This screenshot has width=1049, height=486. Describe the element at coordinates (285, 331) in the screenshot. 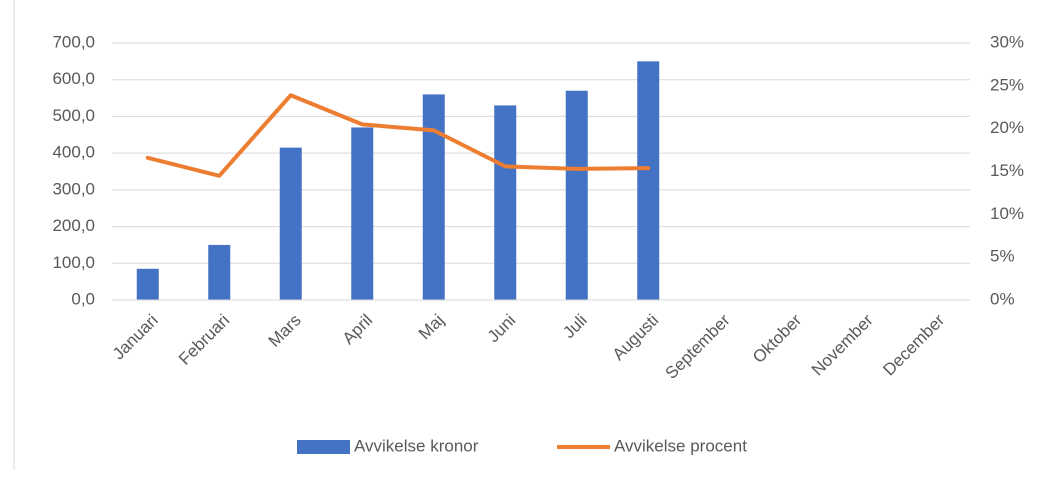

I see `x-tick-label: Mars` at that location.